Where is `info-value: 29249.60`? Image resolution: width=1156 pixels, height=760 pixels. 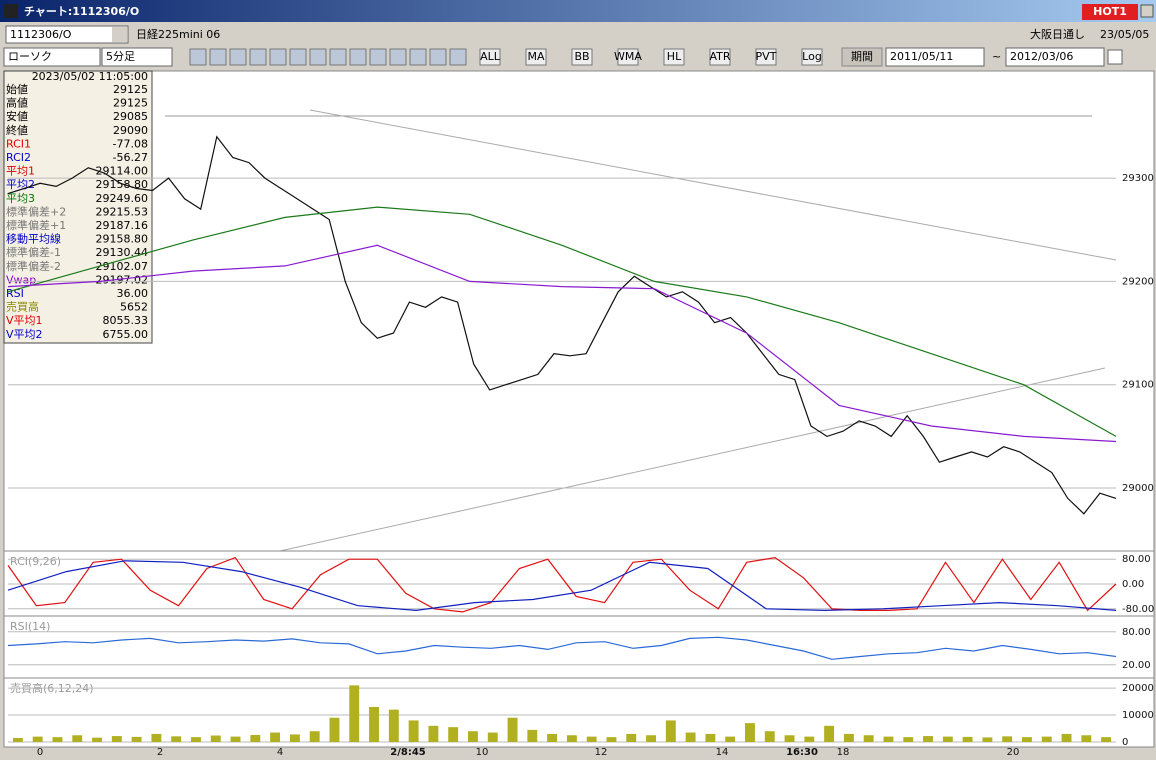
info-value: 29249.60 is located at coordinates (122, 198).